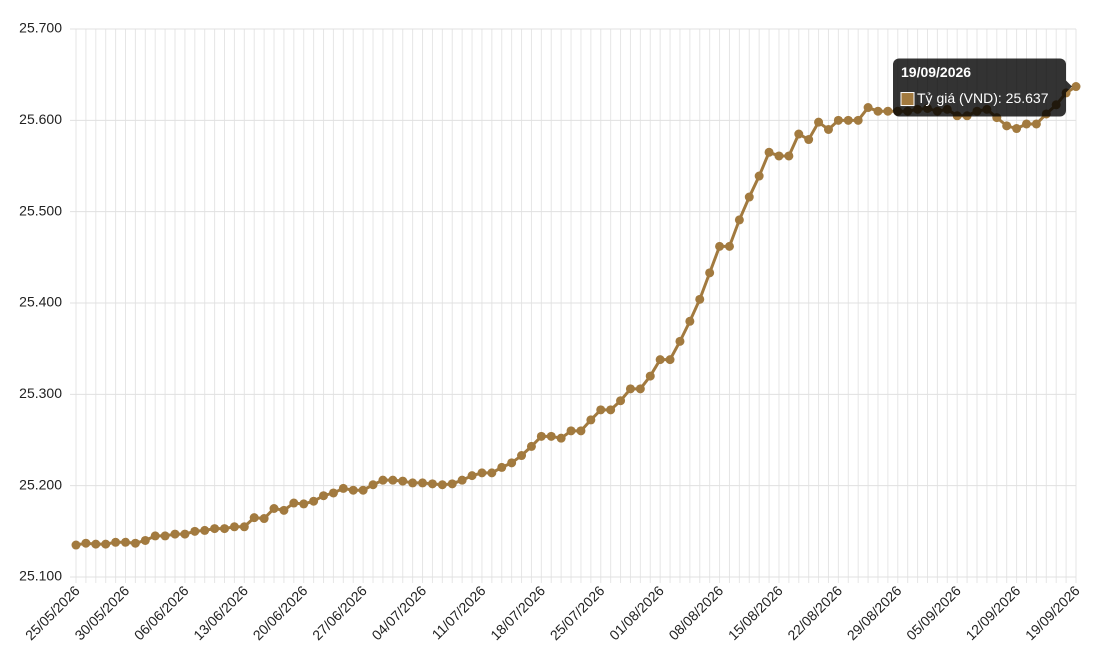  Describe the element at coordinates (40, 302) in the screenshot. I see `y-tick-label: 25.400` at that location.